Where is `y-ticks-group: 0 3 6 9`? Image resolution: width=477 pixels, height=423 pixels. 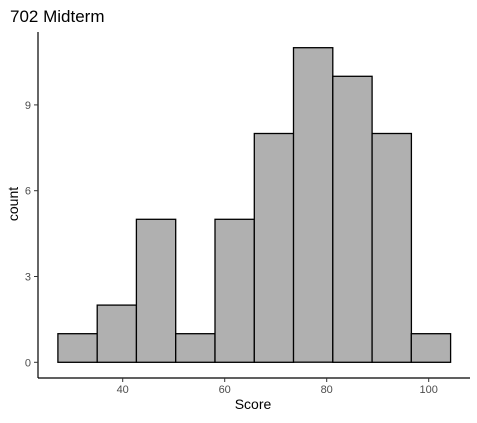 y-ticks-group: 0 3 6 9 is located at coordinates (31, 234).